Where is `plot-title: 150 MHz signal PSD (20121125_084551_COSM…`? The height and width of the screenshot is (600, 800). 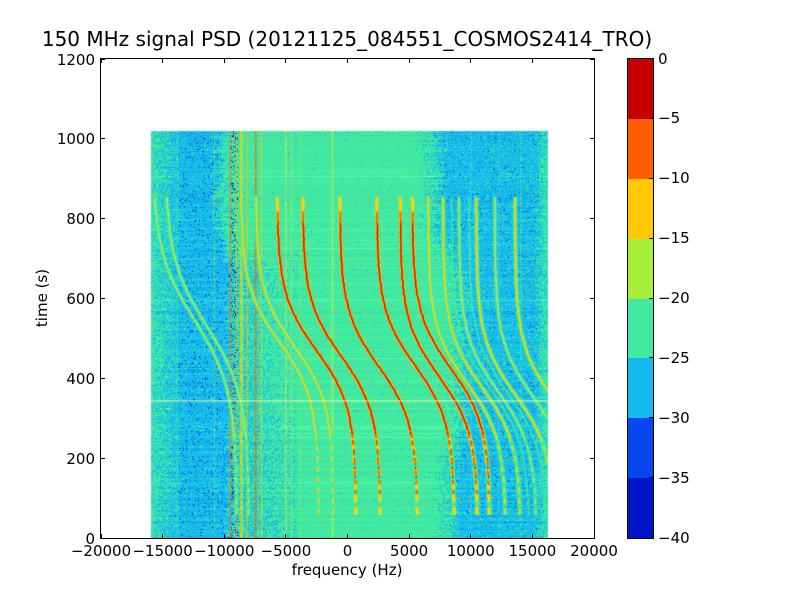 plot-title: 150 MHz signal PSD (20121125_084551_COSM… is located at coordinates (347, 39).